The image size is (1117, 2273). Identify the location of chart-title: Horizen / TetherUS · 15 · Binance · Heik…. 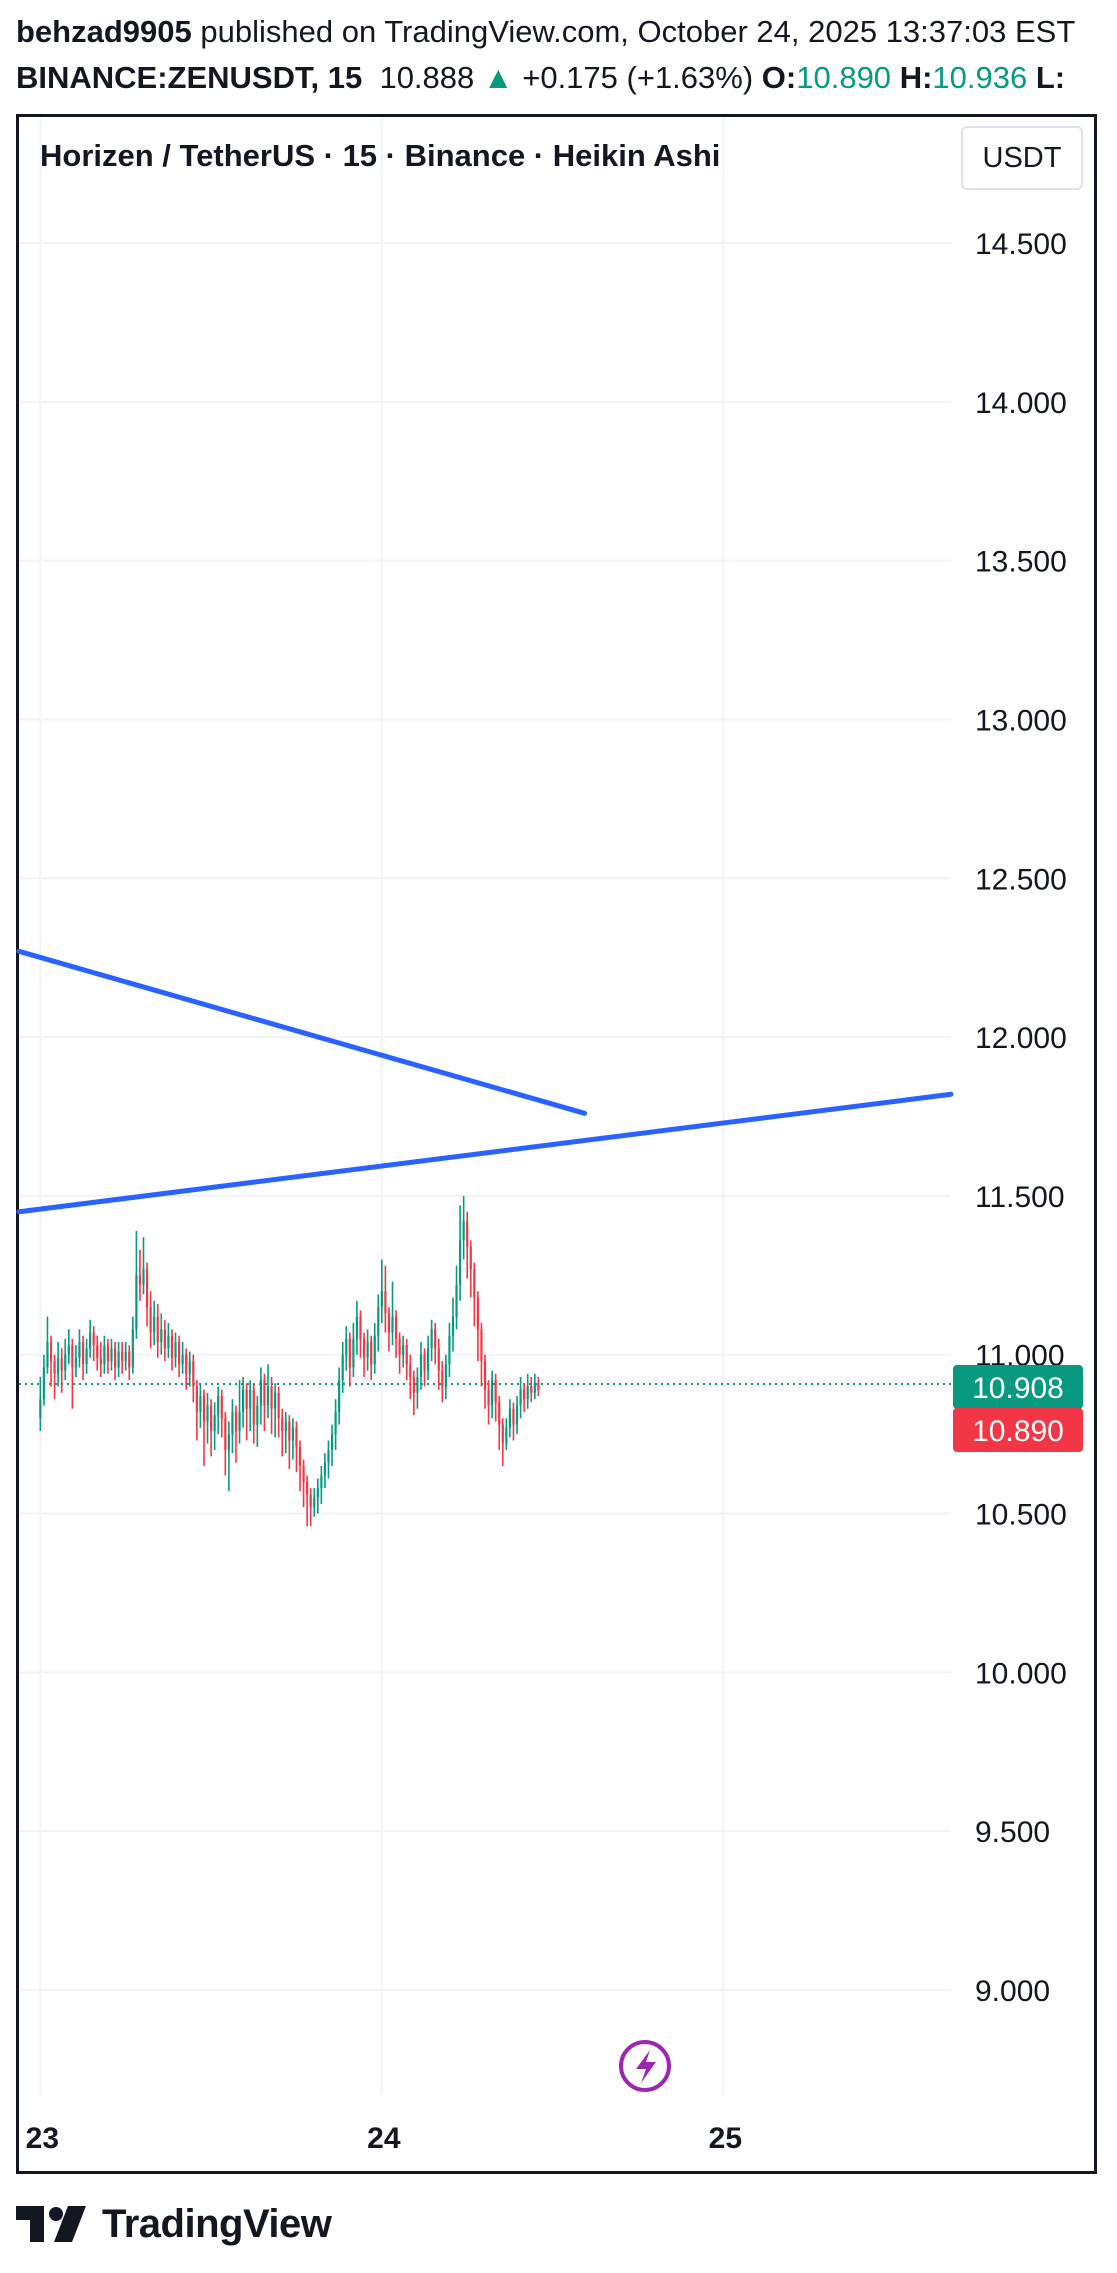
(380, 155).